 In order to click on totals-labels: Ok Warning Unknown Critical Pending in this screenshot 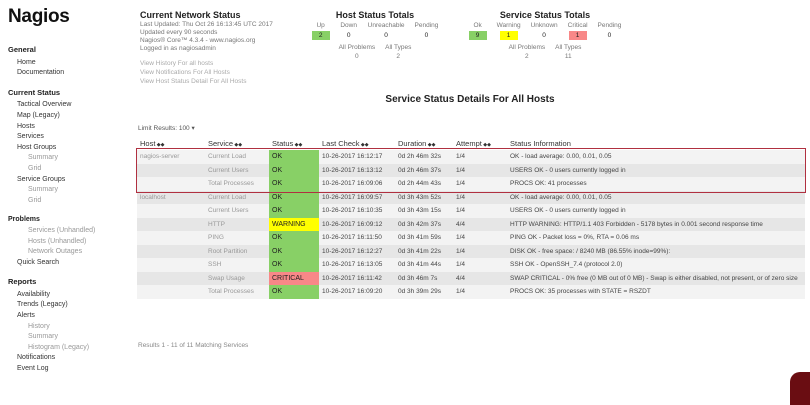, I will do `click(545, 25)`.